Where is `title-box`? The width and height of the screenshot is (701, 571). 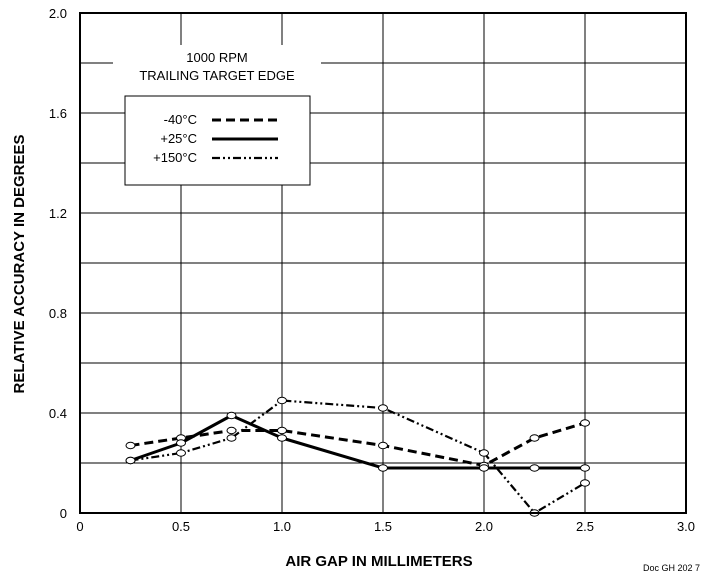 title-box is located at coordinates (217, 71).